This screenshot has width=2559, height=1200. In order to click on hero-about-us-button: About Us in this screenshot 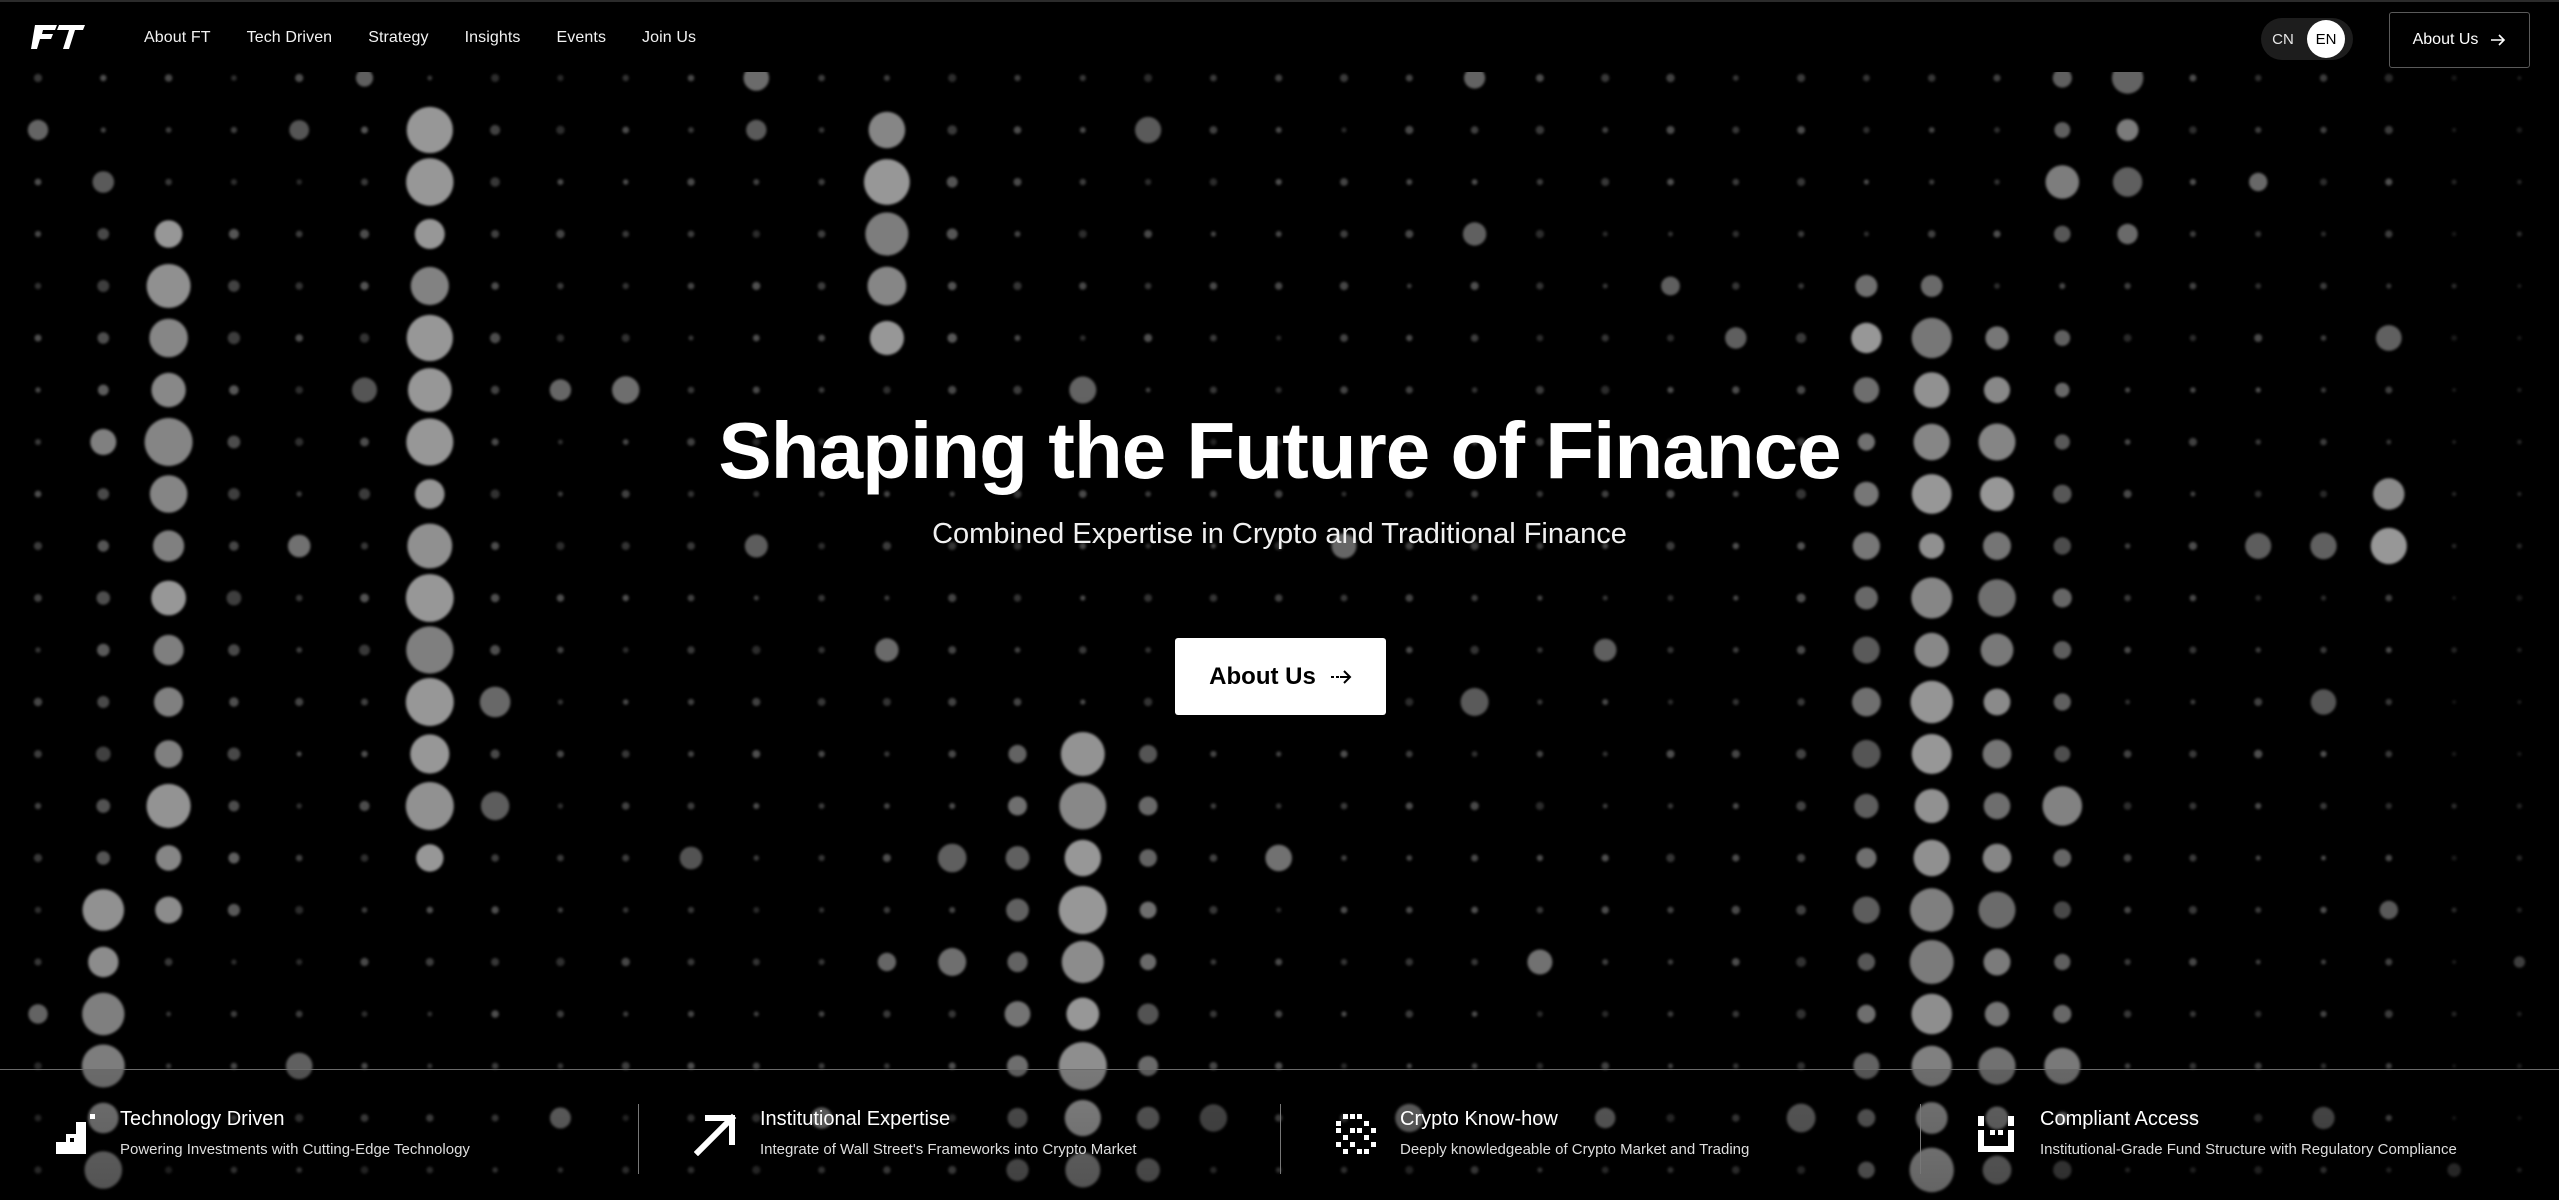, I will do `click(1280, 676)`.